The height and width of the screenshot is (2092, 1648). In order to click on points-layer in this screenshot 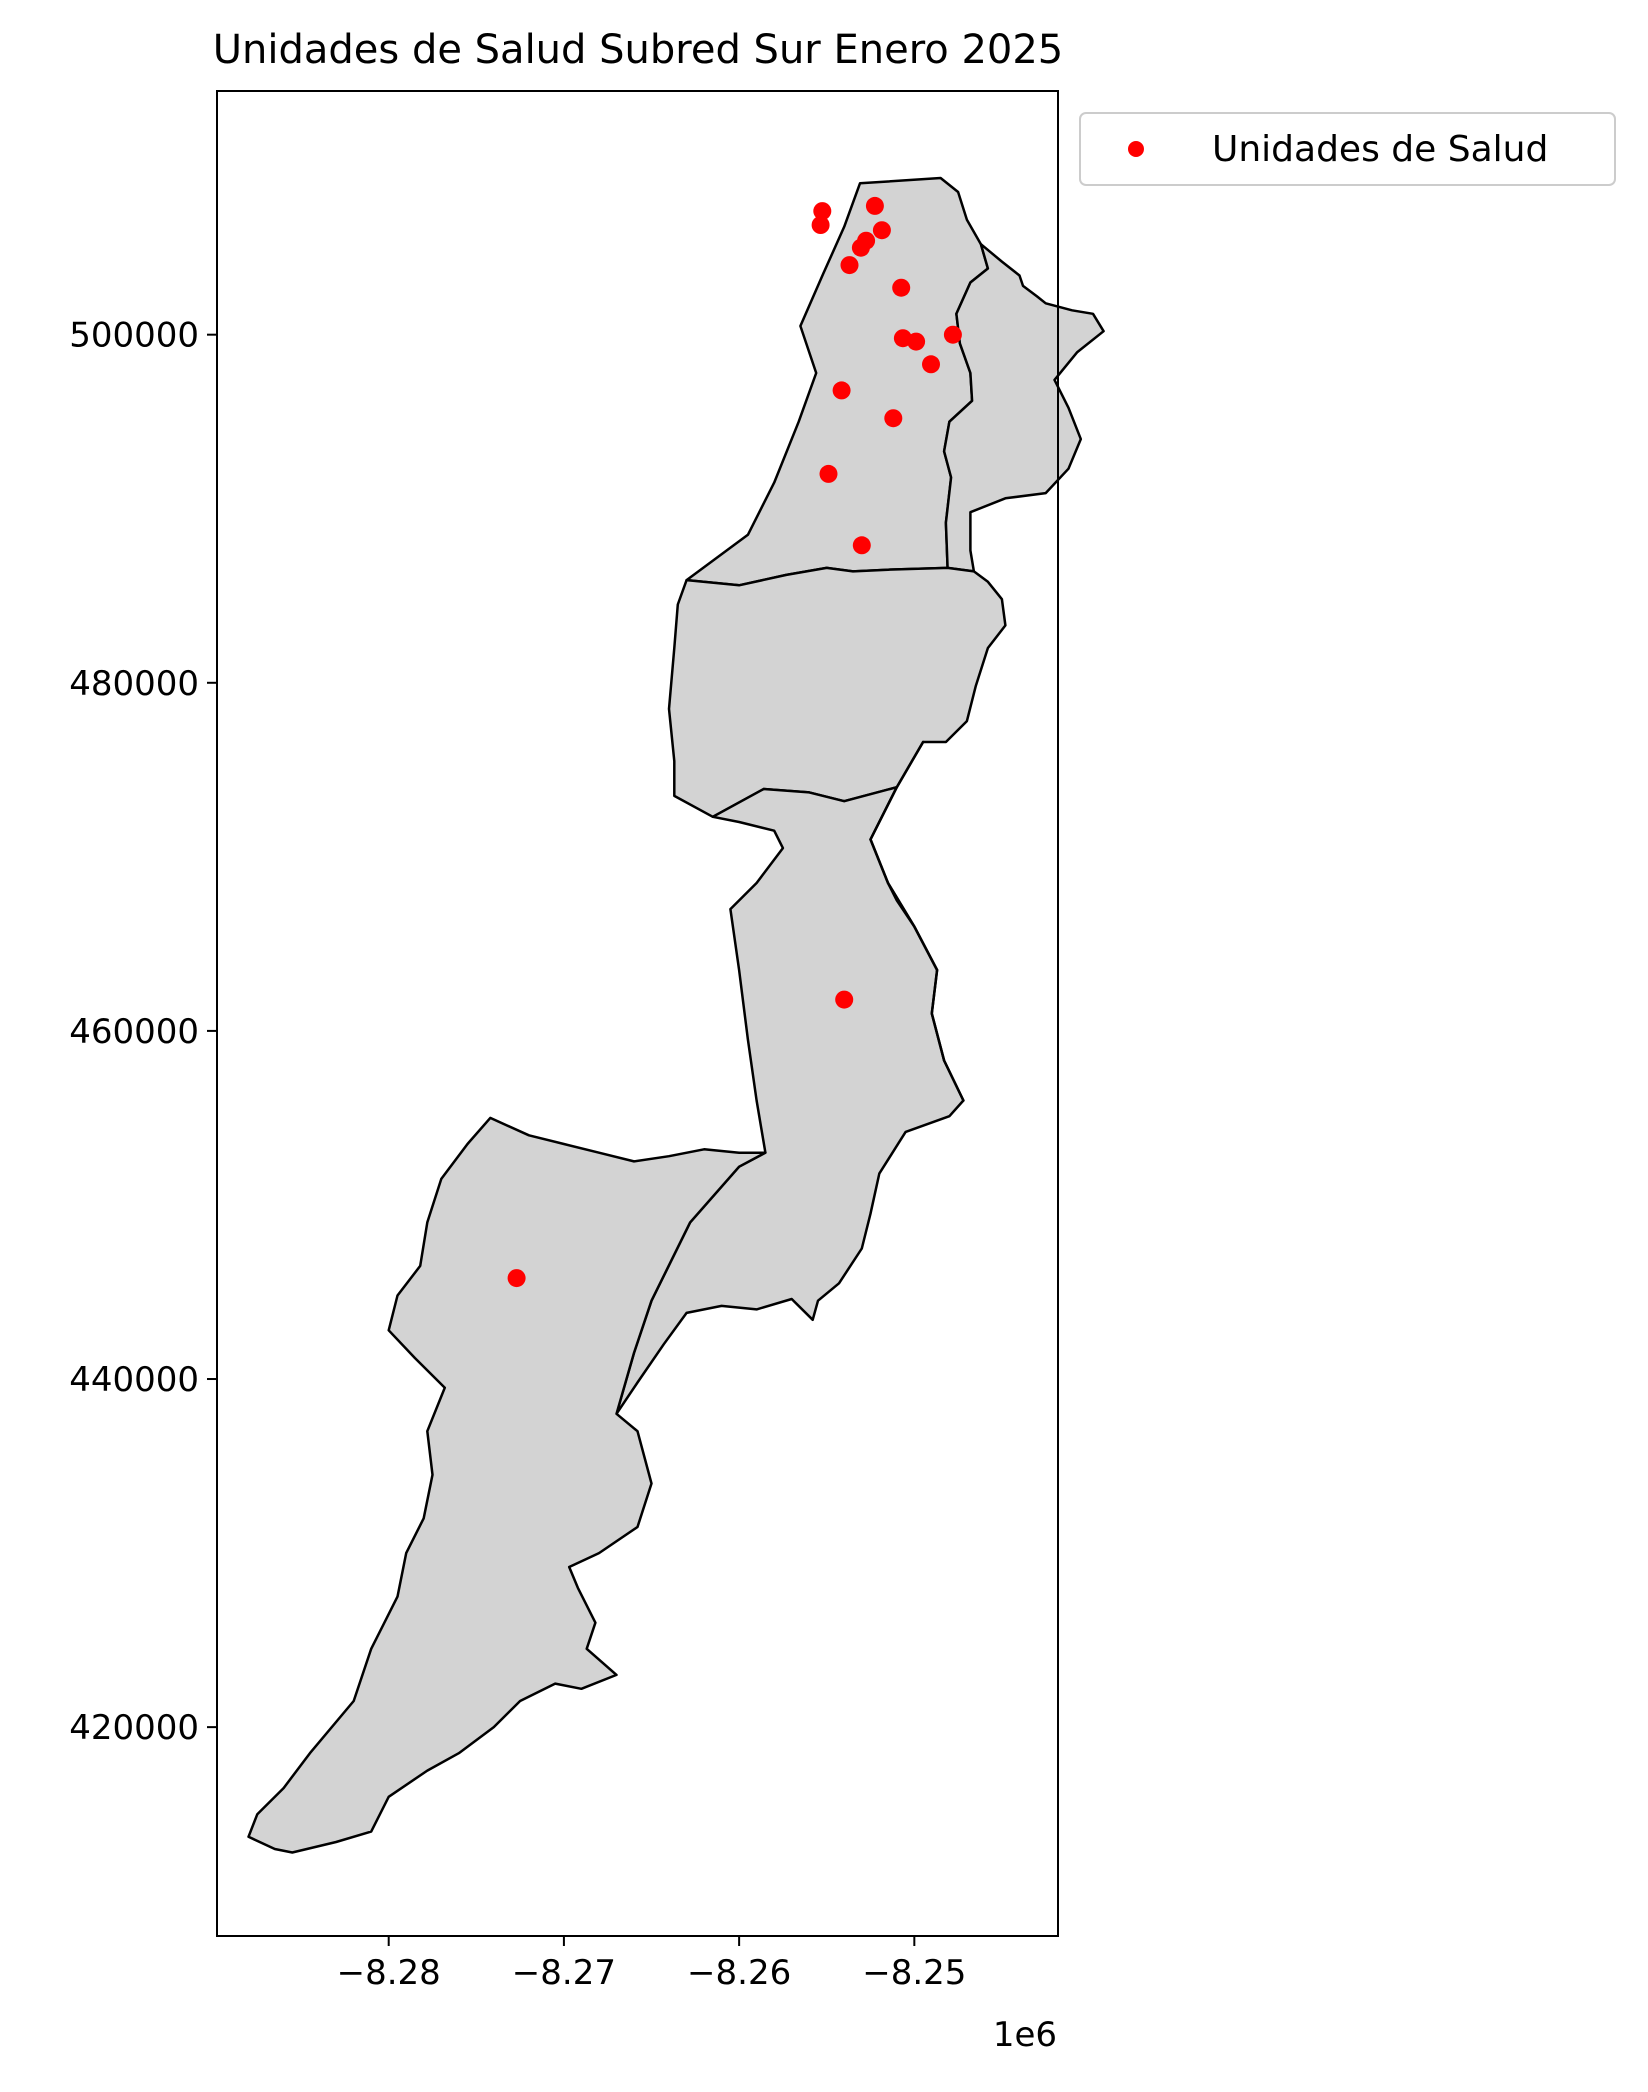, I will do `click(734, 742)`.